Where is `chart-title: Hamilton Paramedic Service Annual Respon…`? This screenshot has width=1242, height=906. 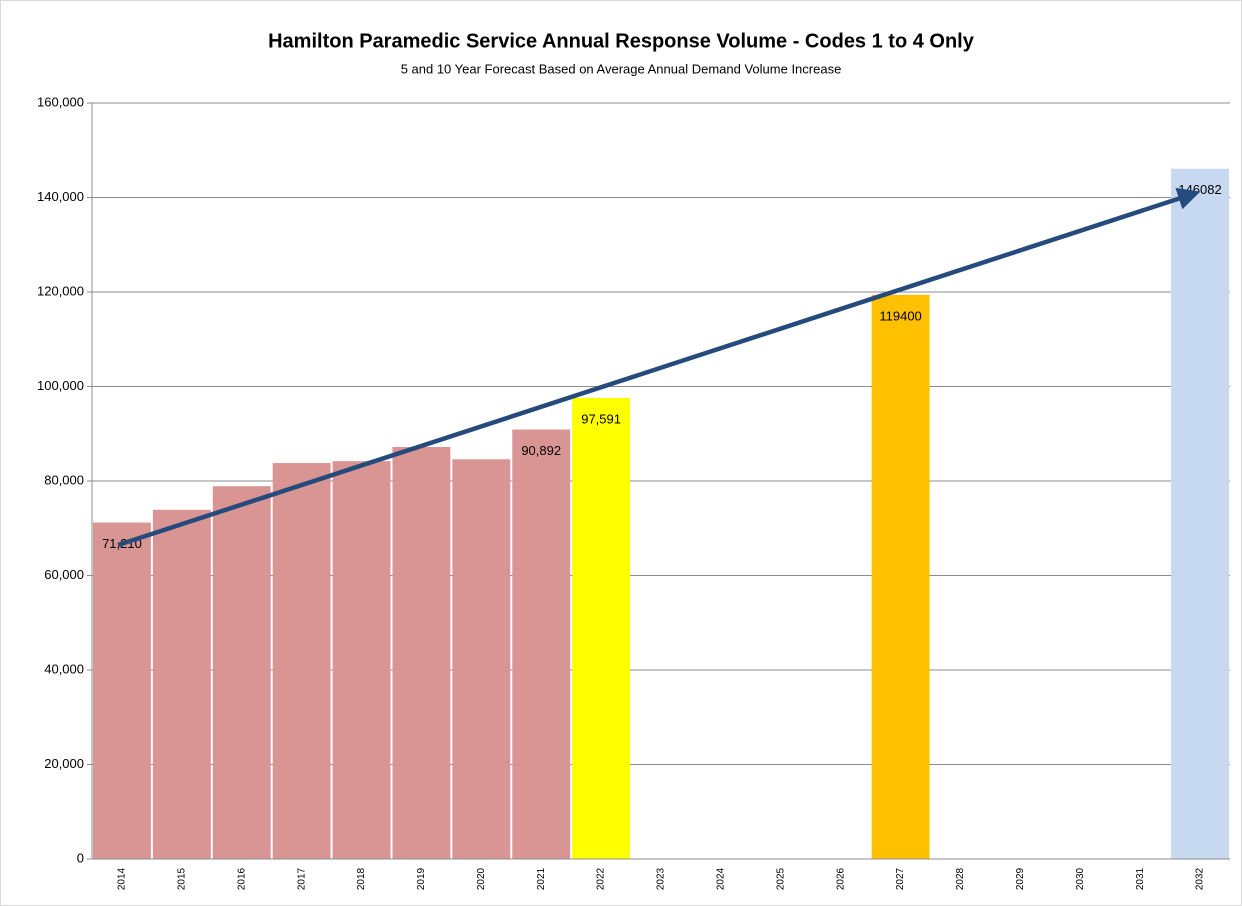
chart-title: Hamilton Paramedic Service Annual Respon… is located at coordinates (621, 41).